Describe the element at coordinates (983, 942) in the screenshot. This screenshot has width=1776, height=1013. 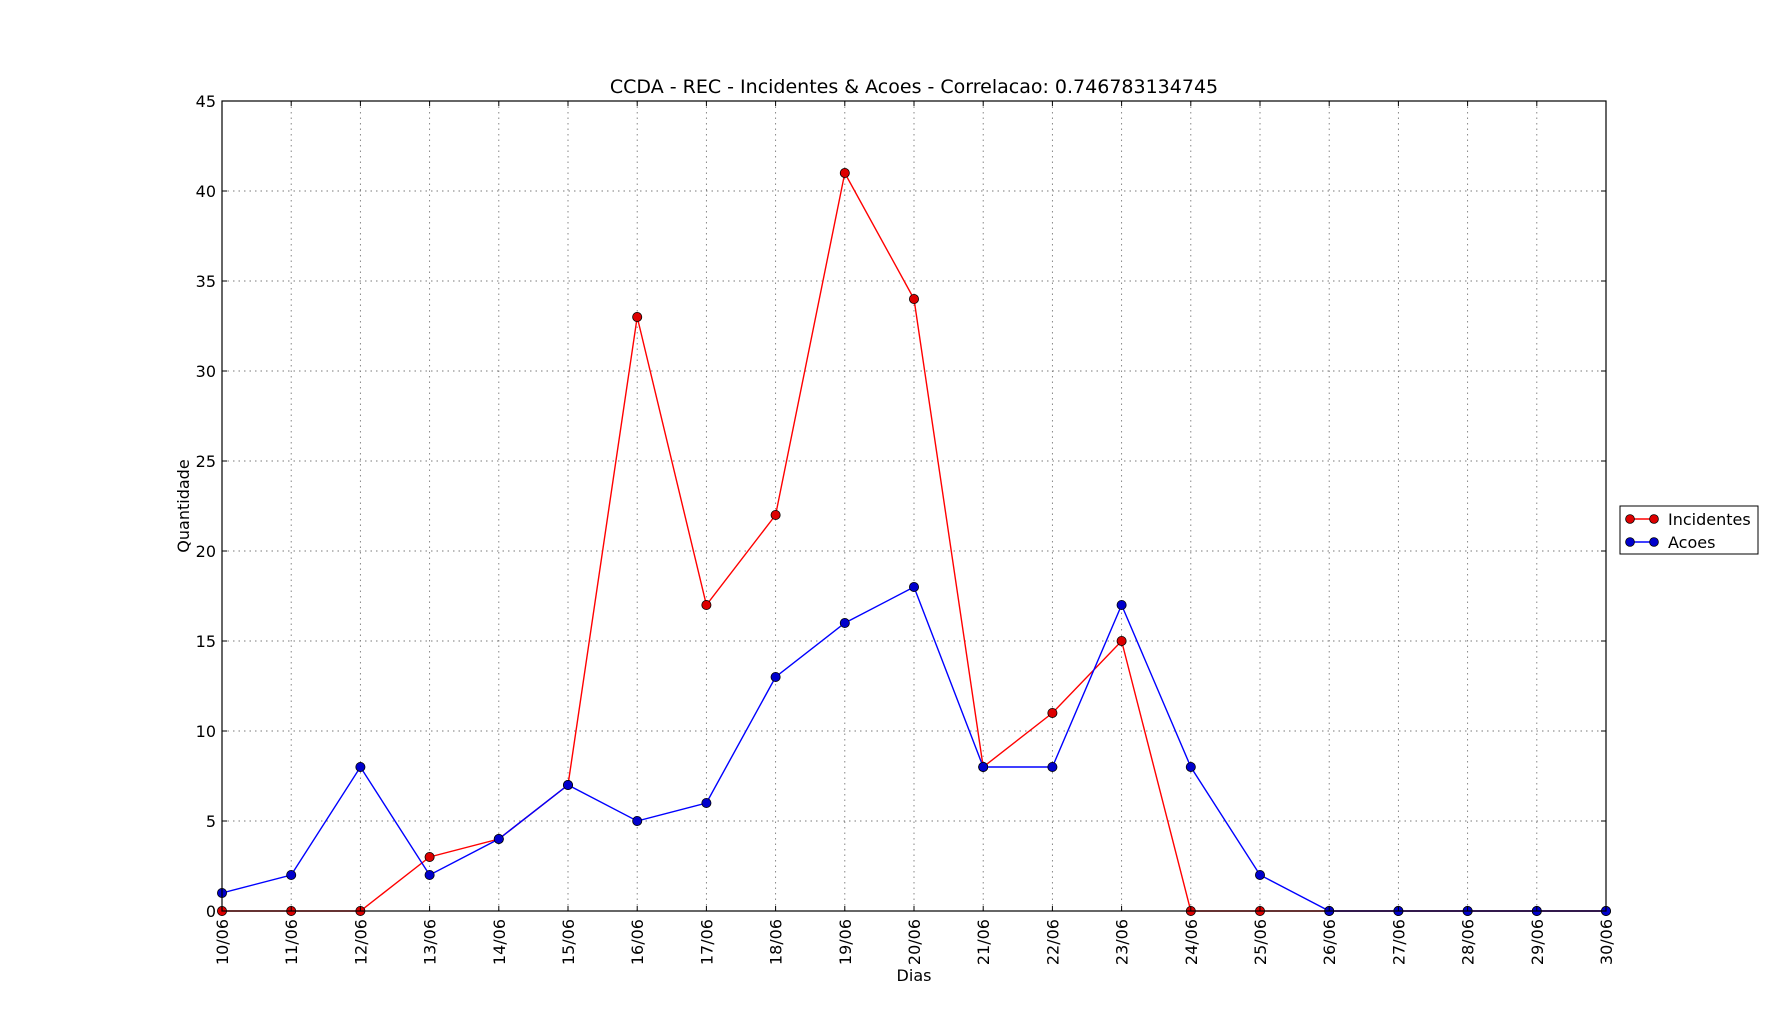
I see `x-tick-label: 21/06` at that location.